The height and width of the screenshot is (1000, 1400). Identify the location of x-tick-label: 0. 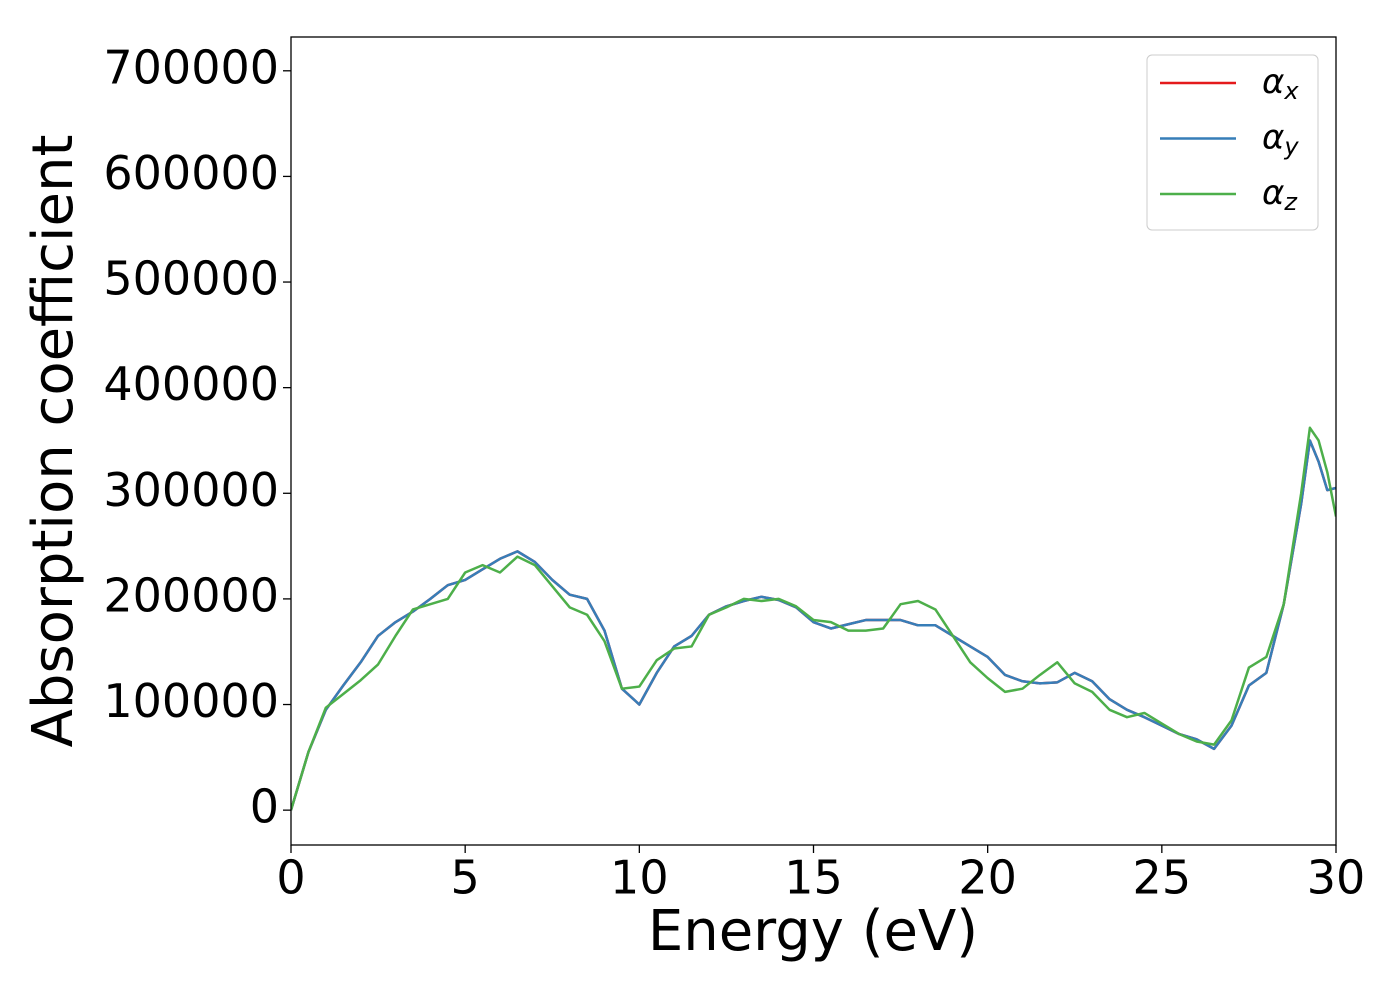
(290, 878).